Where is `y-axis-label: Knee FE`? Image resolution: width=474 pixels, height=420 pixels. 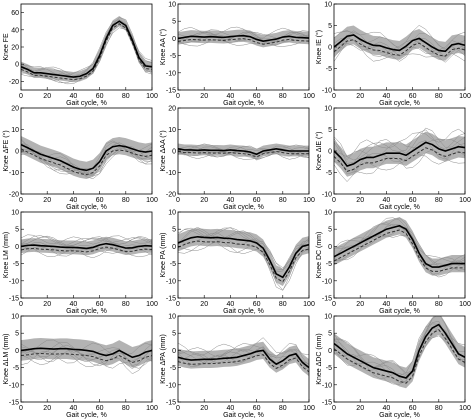
y-axis-label: Knee FE is located at coordinates (6, 47).